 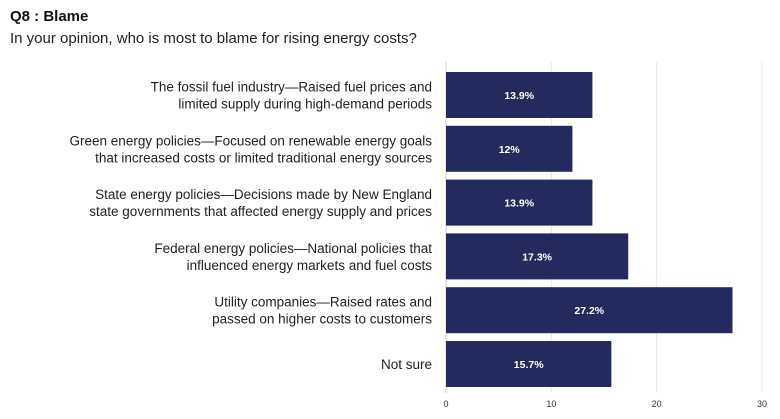 What do you see at coordinates (49, 16) in the screenshot?
I see `question-title: Q8 : Blame` at bounding box center [49, 16].